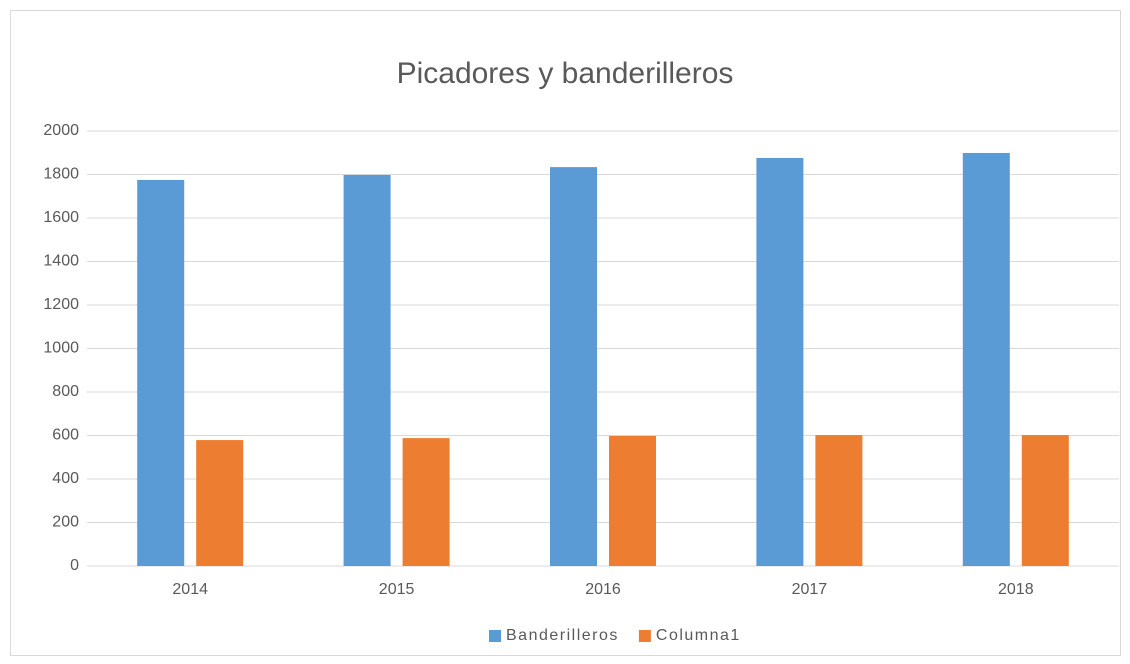  I want to click on y-tick-label: 0, so click(74, 565).